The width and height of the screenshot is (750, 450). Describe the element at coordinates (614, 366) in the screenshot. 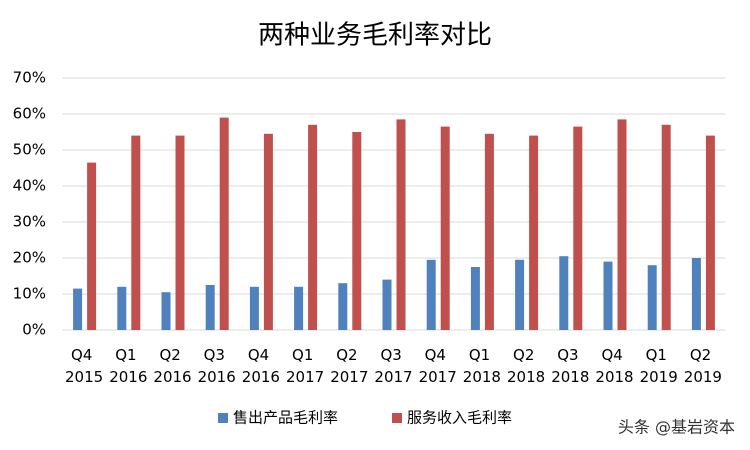

I see `x-tick-label: Q4 2018` at that location.